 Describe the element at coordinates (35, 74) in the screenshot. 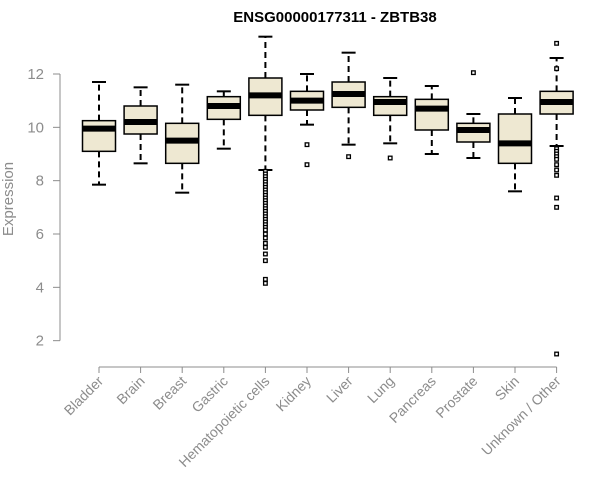

I see `y-tick-label: 12` at that location.